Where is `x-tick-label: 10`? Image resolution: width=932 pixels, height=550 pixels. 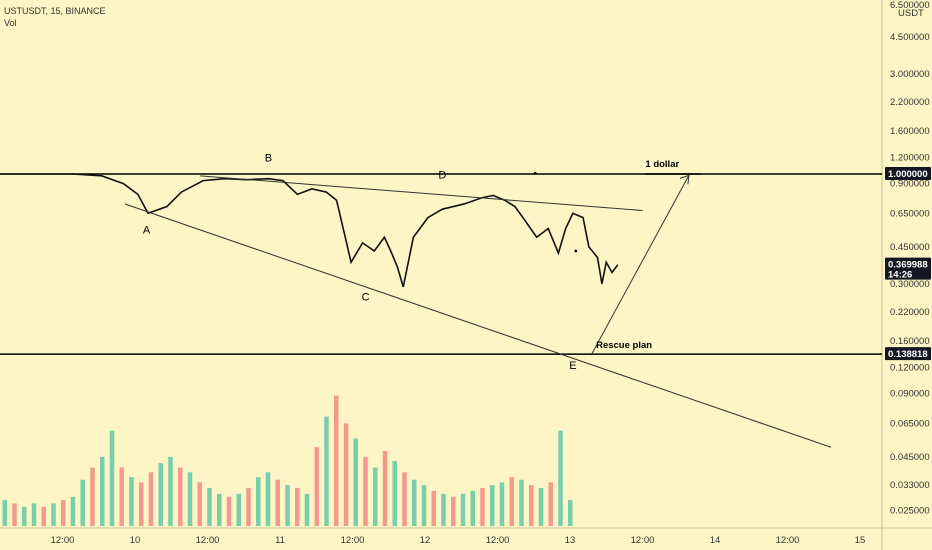
x-tick-label: 10 is located at coordinates (135, 540).